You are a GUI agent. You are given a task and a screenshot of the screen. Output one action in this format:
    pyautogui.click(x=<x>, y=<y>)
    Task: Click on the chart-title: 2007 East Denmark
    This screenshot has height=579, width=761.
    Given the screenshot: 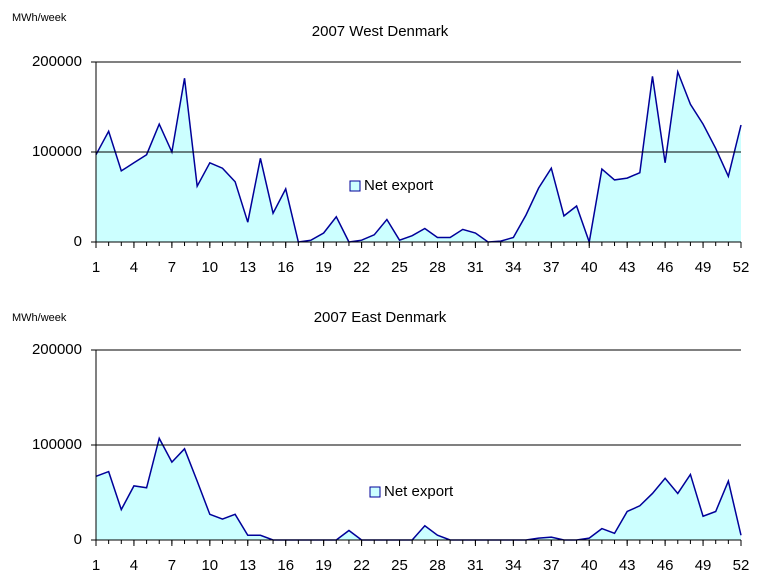 What is the action you would take?
    pyautogui.click(x=380, y=317)
    